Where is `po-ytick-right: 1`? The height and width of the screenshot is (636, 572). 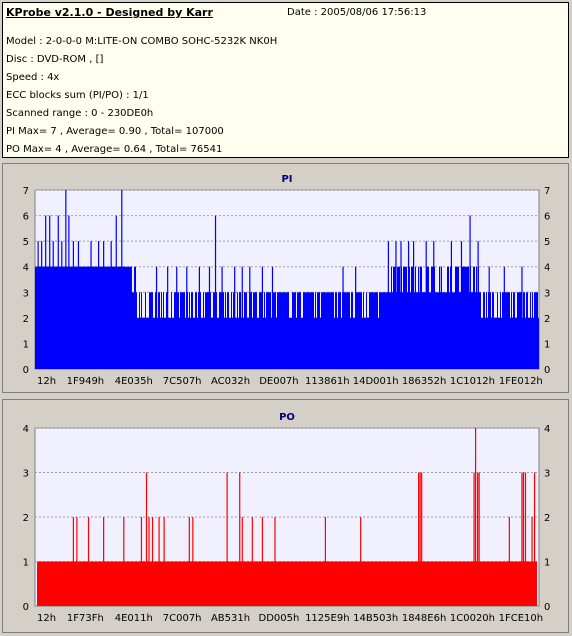
po-ytick-right: 1 is located at coordinates (547, 563).